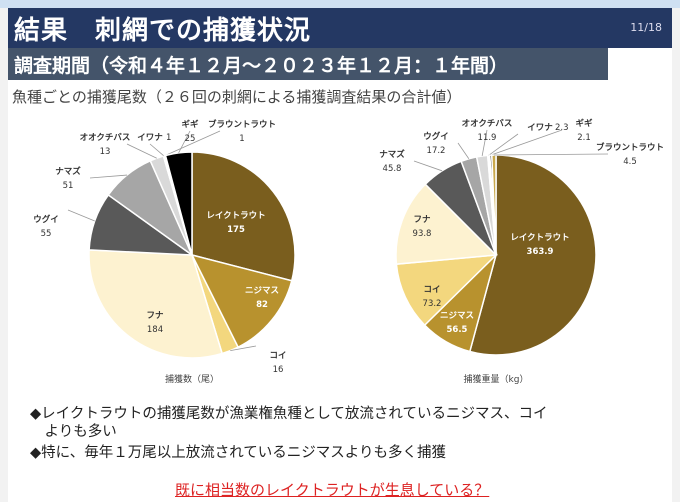  What do you see at coordinates (73, 432) in the screenshot?
I see `bullet-1-cont: よりも多い` at bounding box center [73, 432].